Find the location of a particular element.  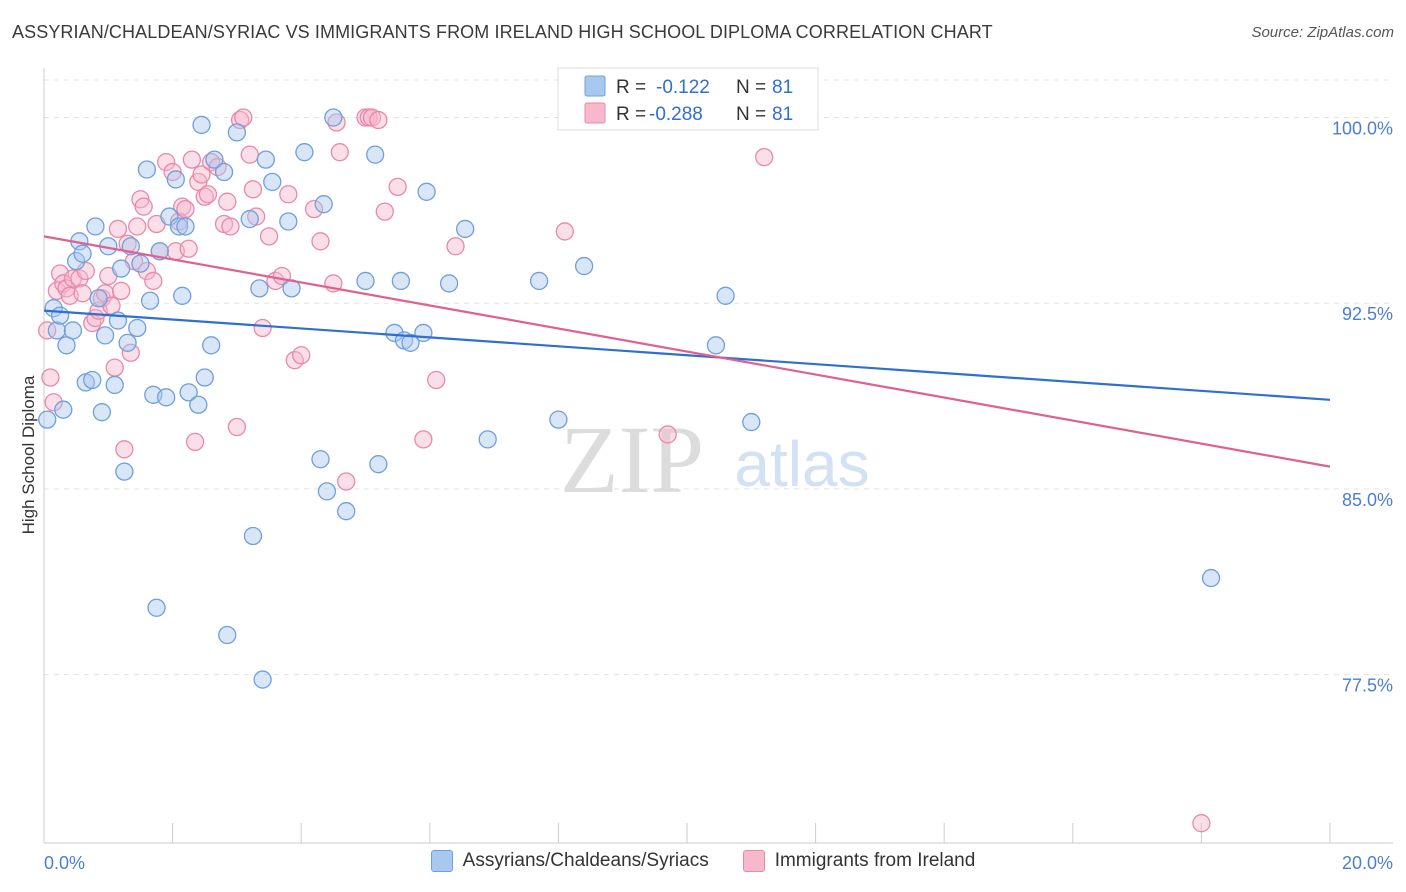

y-tick-label: 85.0% is located at coordinates (1367, 500).